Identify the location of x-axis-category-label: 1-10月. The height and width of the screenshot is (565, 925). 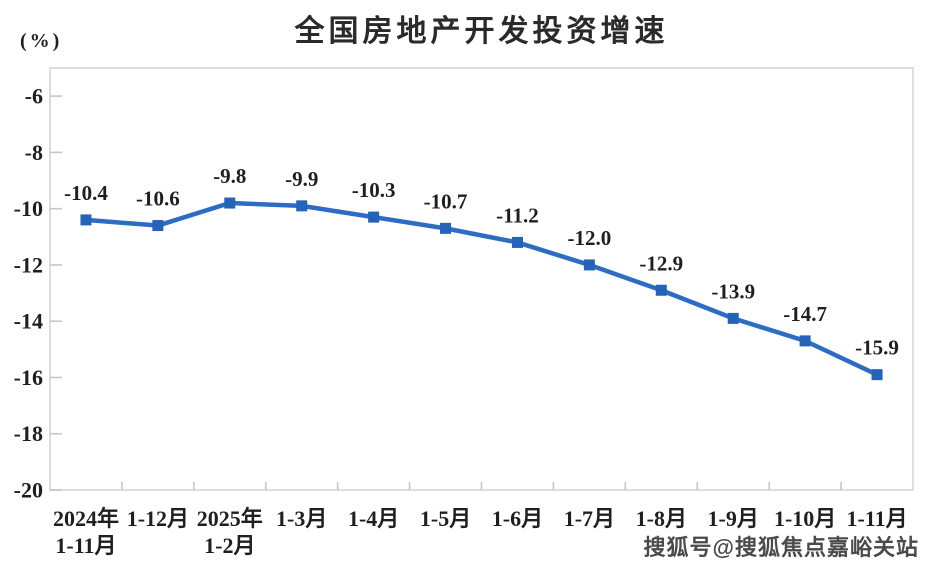
(805, 518).